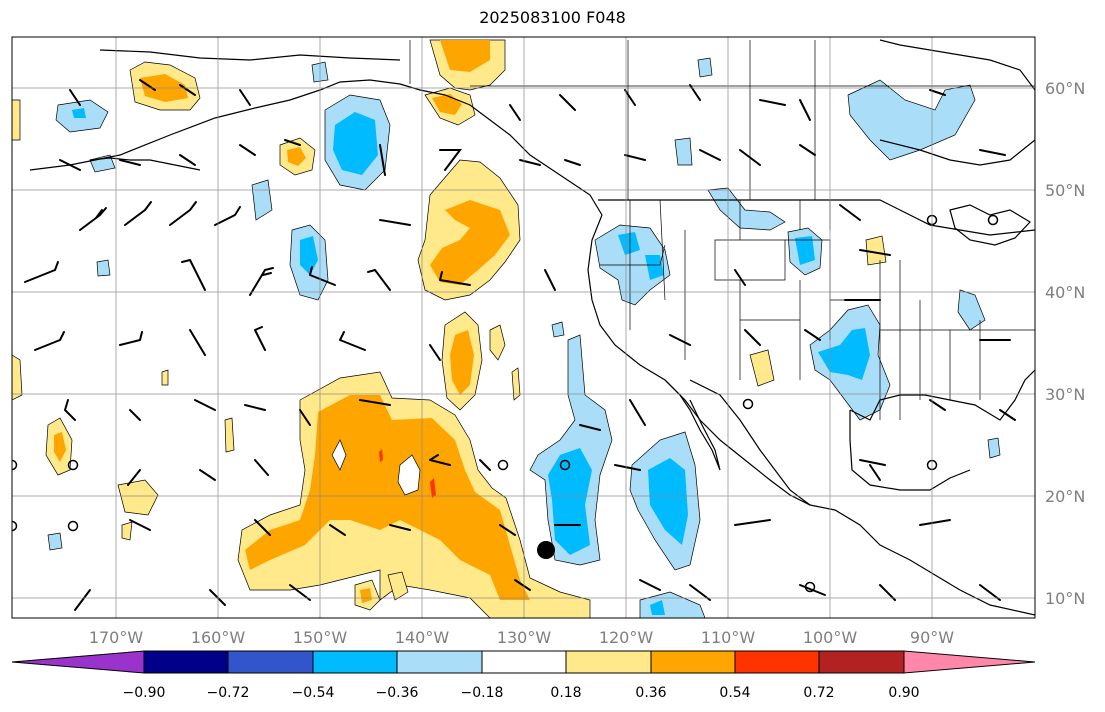 The width and height of the screenshot is (1105, 712). Describe the element at coordinates (734, 693) in the screenshot. I see `colorbar-tick-label: 0.54` at that location.